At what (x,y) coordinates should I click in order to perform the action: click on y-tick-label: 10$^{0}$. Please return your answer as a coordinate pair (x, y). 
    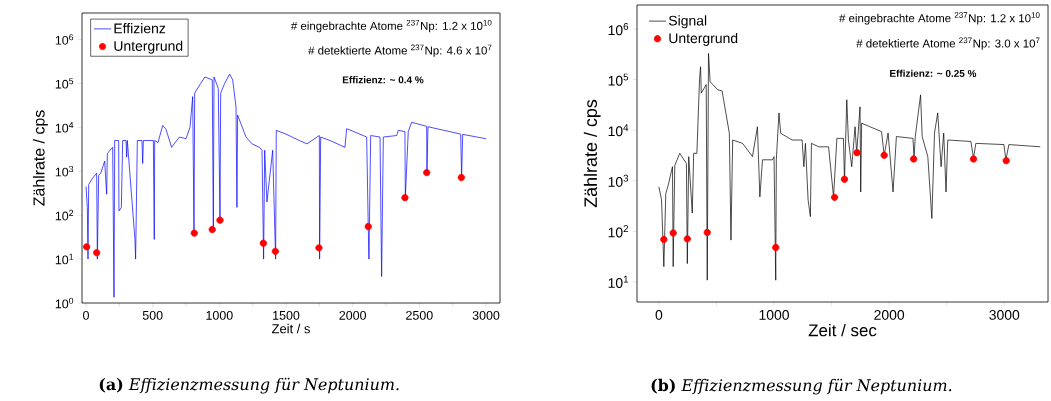
    Looking at the image, I should click on (64, 303).